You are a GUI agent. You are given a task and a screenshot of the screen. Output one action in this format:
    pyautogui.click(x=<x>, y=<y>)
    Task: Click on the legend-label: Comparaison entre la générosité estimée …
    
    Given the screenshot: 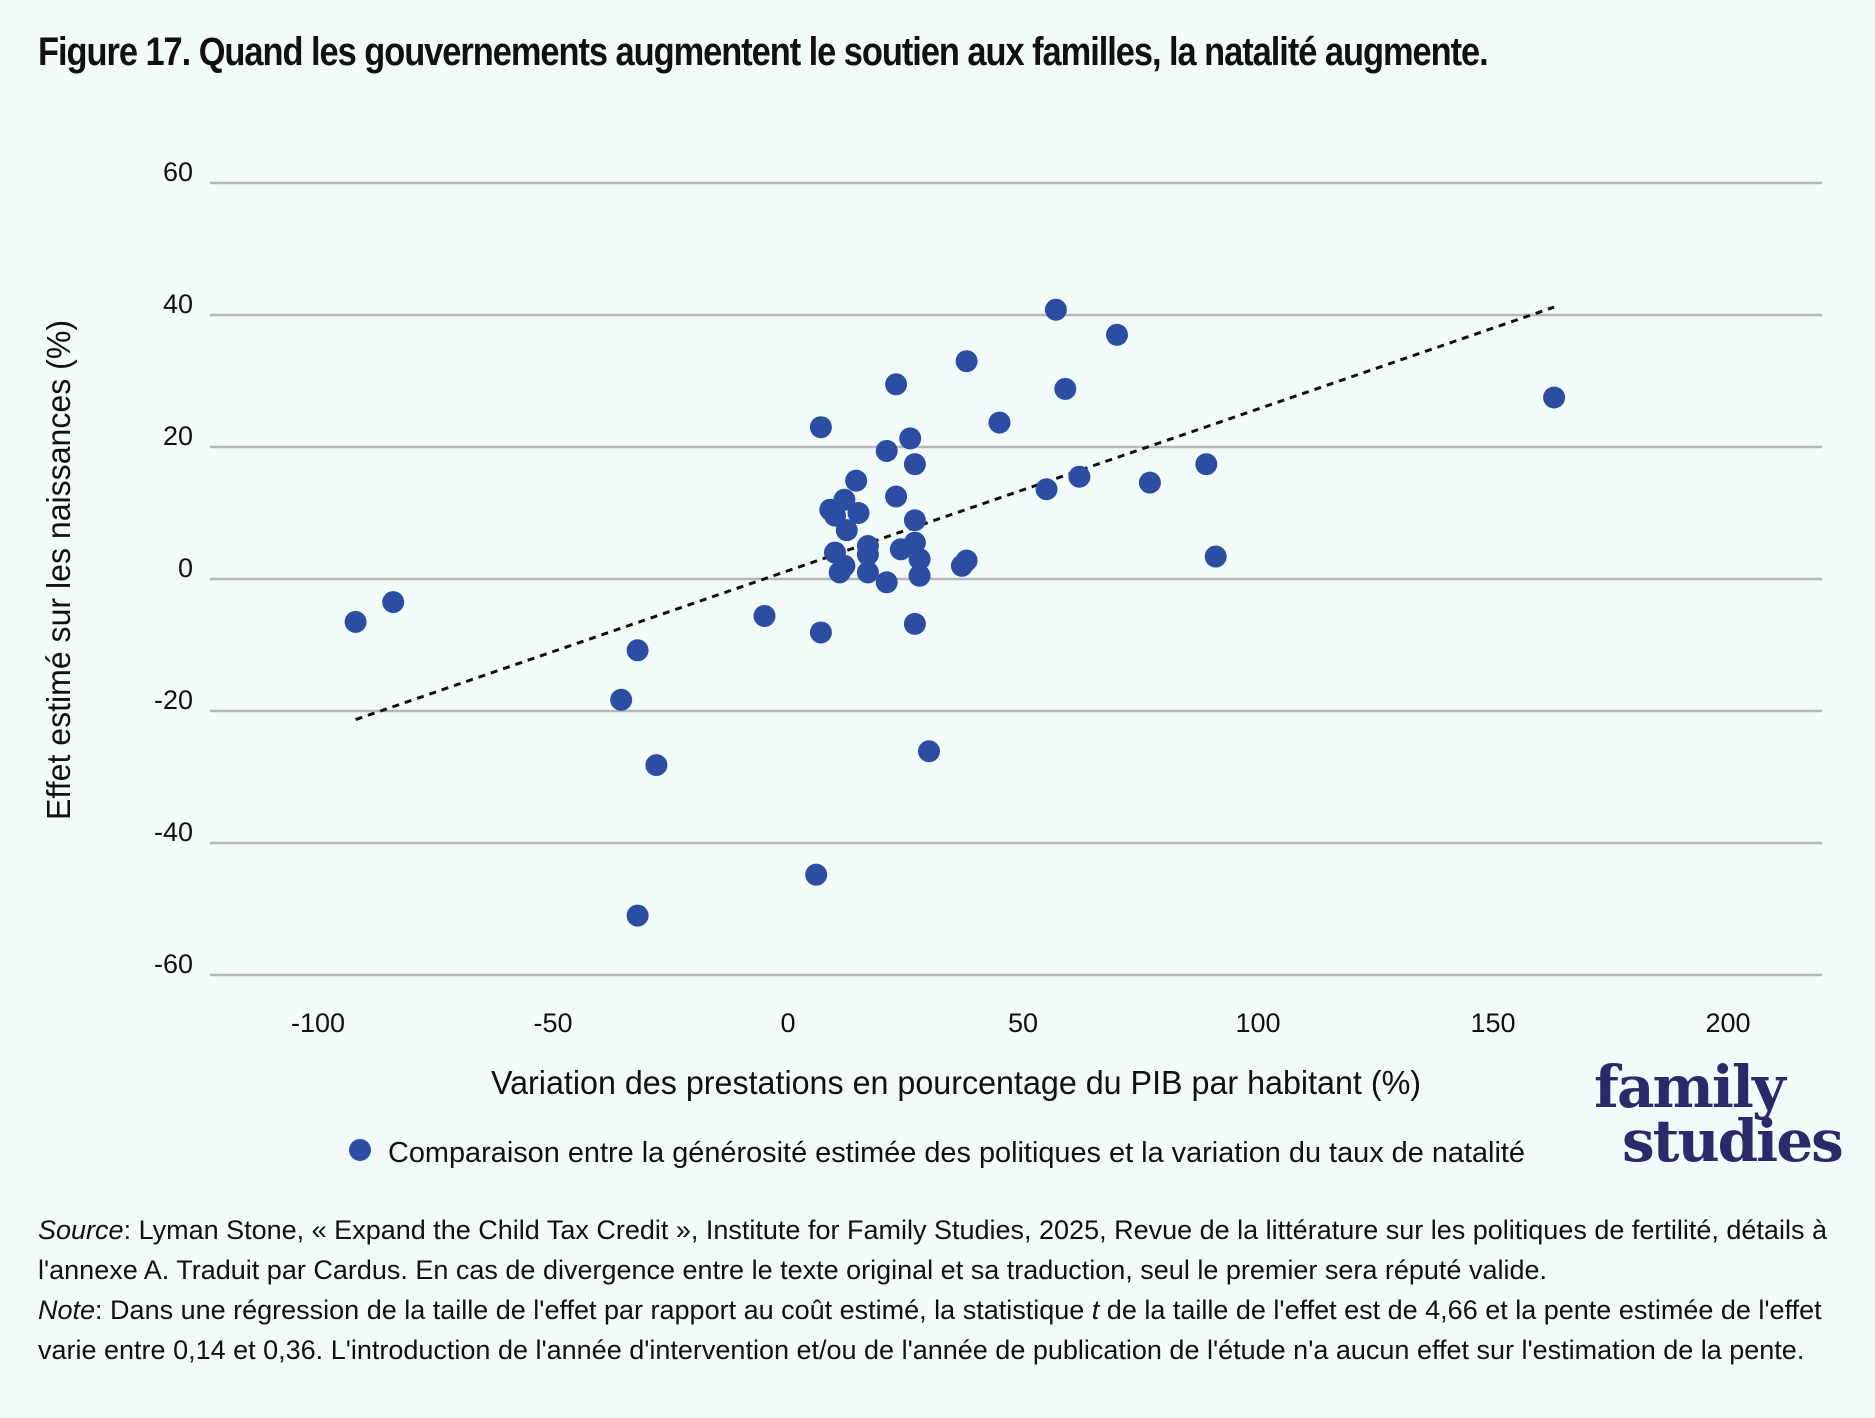 What is the action you would take?
    pyautogui.click(x=956, y=1153)
    